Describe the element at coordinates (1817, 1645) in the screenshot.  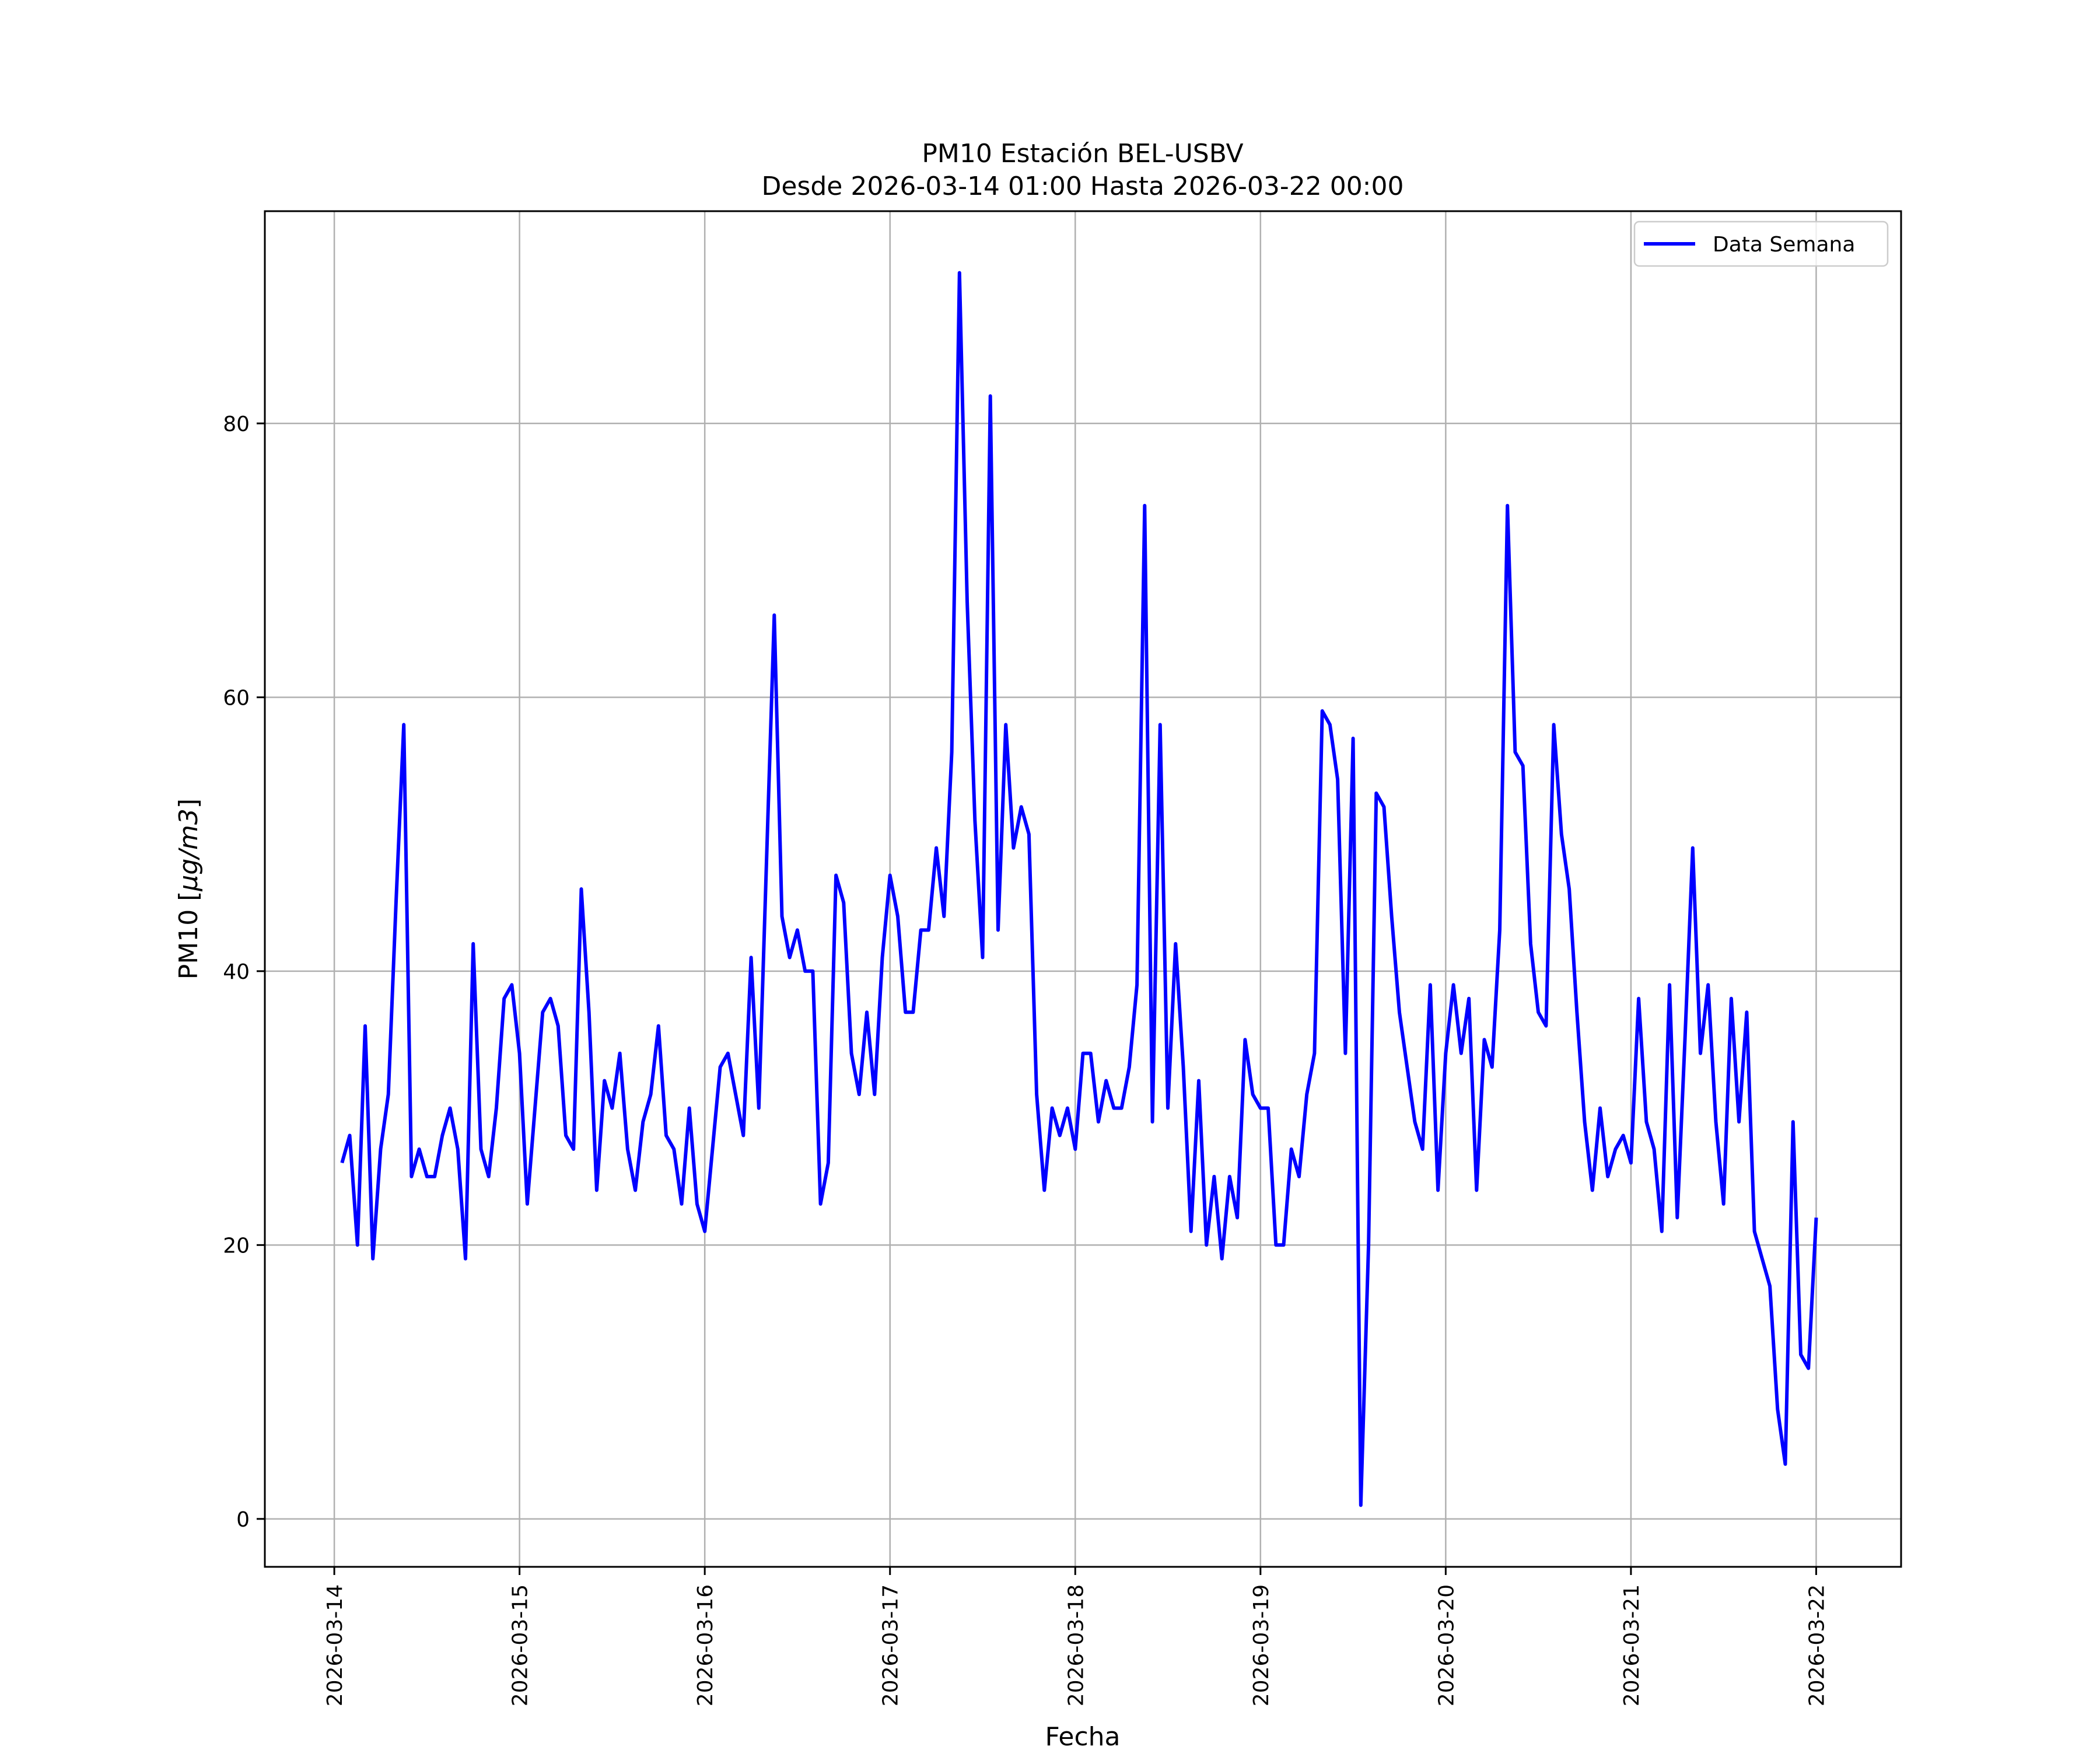
I see `x-tick-label: 2026-03-22` at that location.